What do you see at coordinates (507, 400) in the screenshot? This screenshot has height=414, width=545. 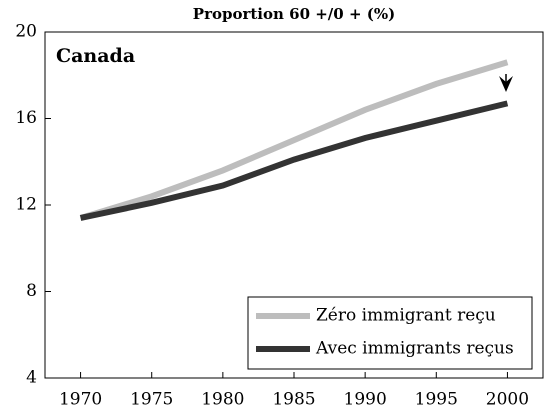 I see `x-tick-label: 2000` at bounding box center [507, 400].